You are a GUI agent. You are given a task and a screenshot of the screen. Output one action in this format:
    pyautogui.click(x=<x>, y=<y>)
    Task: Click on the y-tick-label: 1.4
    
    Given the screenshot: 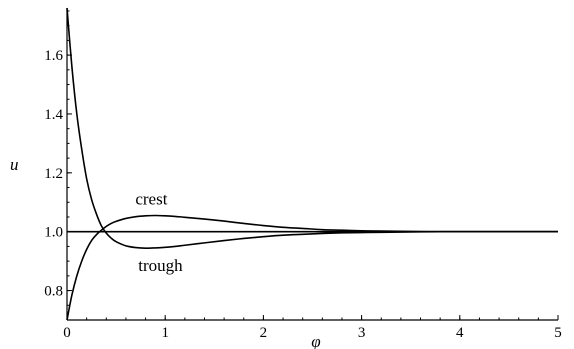 What is the action you would take?
    pyautogui.click(x=53, y=115)
    